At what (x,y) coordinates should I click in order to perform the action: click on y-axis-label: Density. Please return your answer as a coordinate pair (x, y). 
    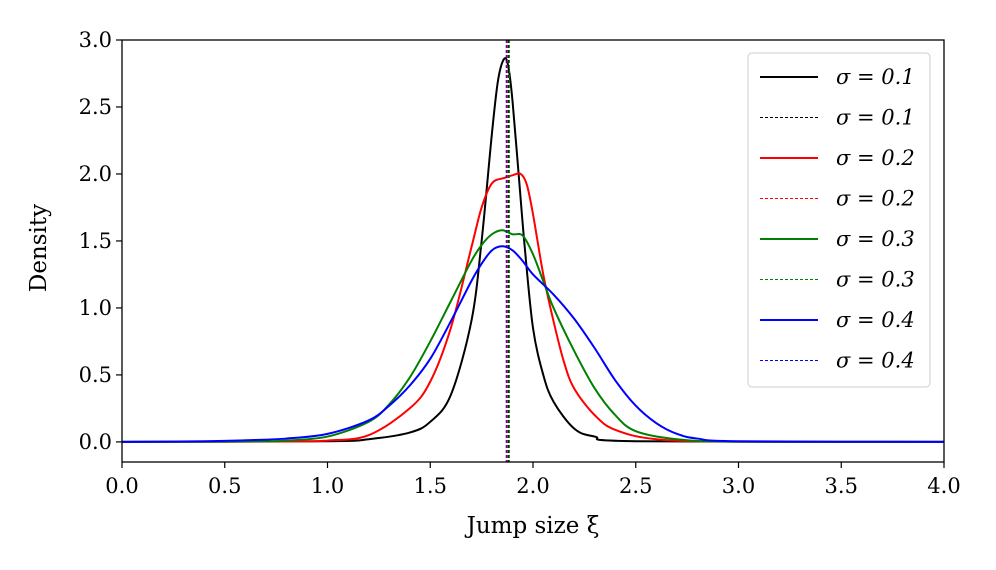
    Looking at the image, I should click on (39, 248).